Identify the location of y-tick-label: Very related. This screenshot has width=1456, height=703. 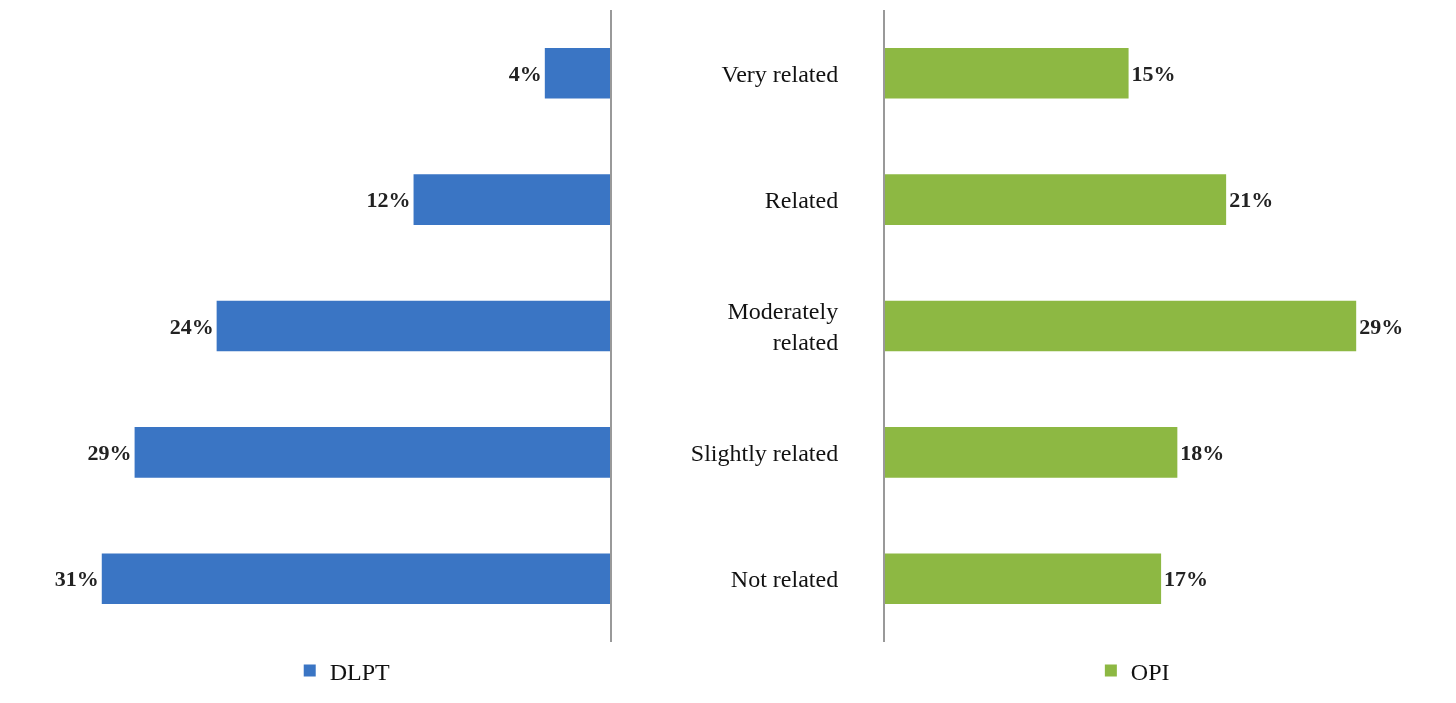
(780, 73).